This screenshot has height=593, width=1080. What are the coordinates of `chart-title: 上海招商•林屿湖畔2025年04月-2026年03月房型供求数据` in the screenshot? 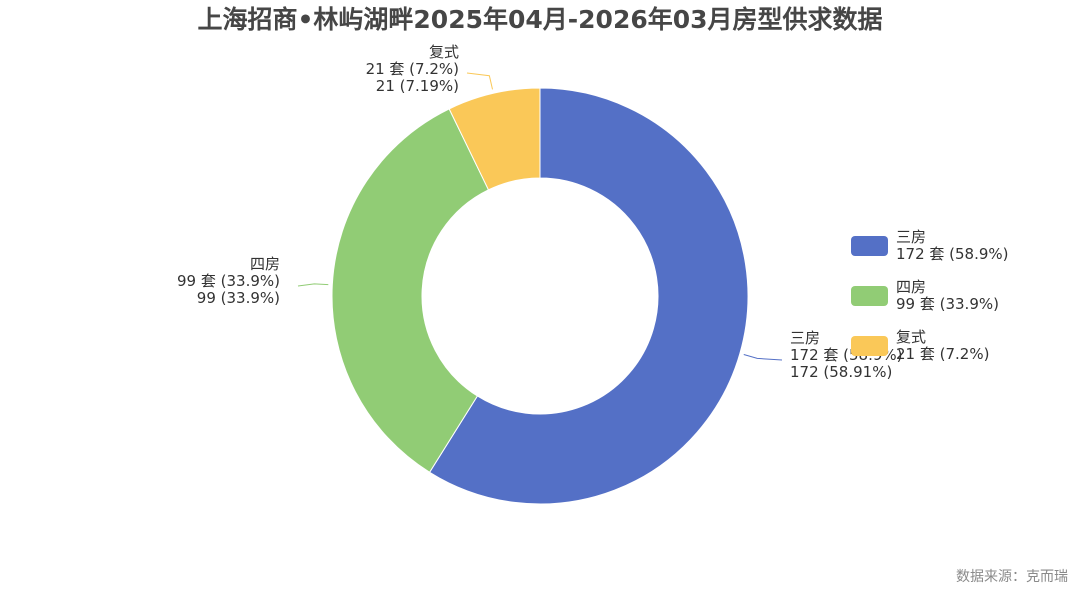 It's located at (539, 19).